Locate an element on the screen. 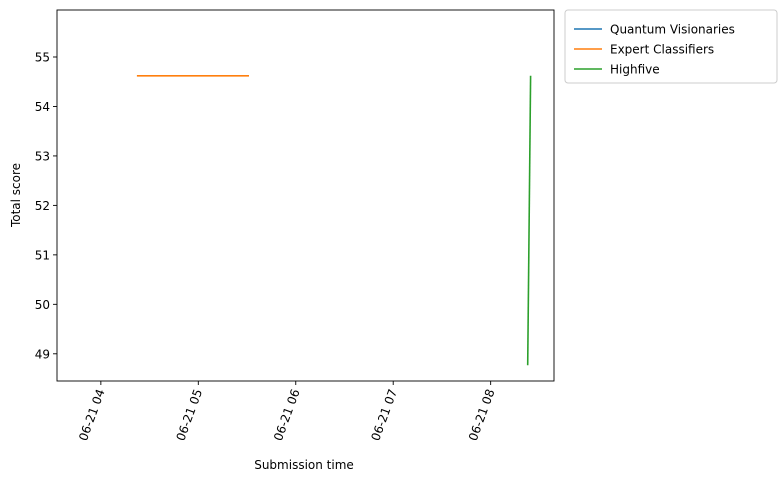 The image size is (784, 482). x-tick-label: 06-21 06 is located at coordinates (287, 414).